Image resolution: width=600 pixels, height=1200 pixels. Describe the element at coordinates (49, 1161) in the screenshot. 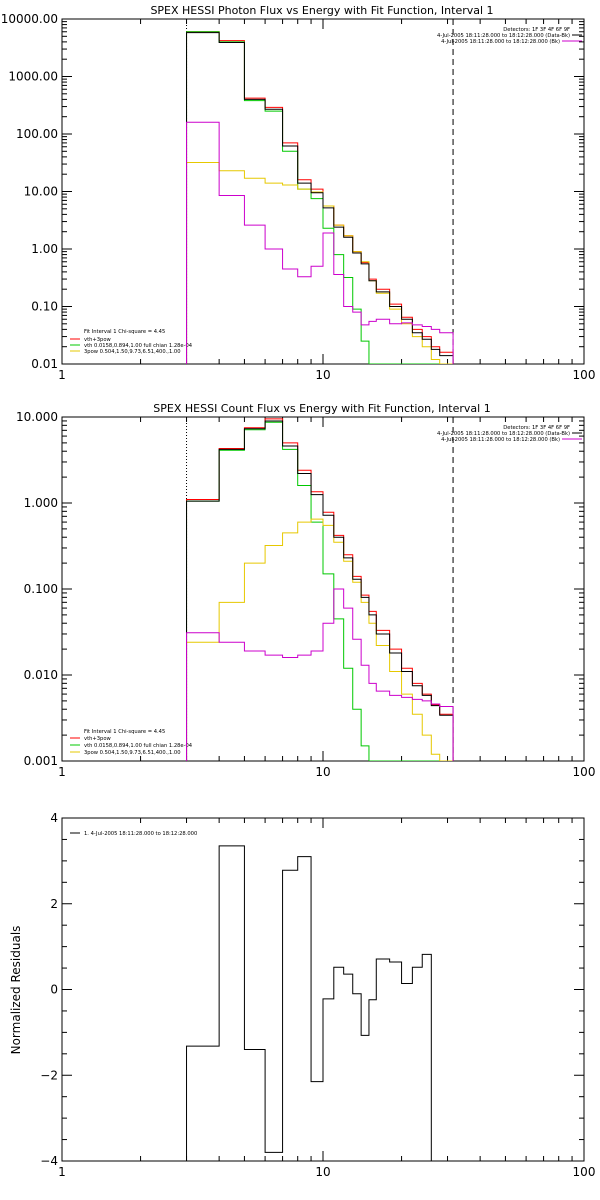

I see `y-tick-label: −4` at that location.